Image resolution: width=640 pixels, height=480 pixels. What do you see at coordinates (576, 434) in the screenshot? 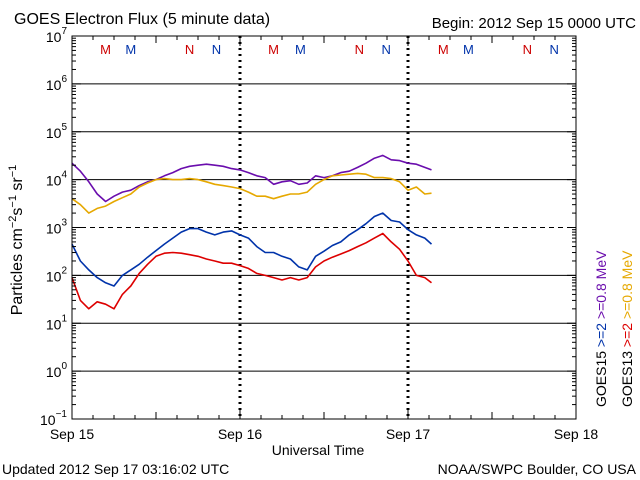
I see `x-tick-label: Sep 18` at bounding box center [576, 434].